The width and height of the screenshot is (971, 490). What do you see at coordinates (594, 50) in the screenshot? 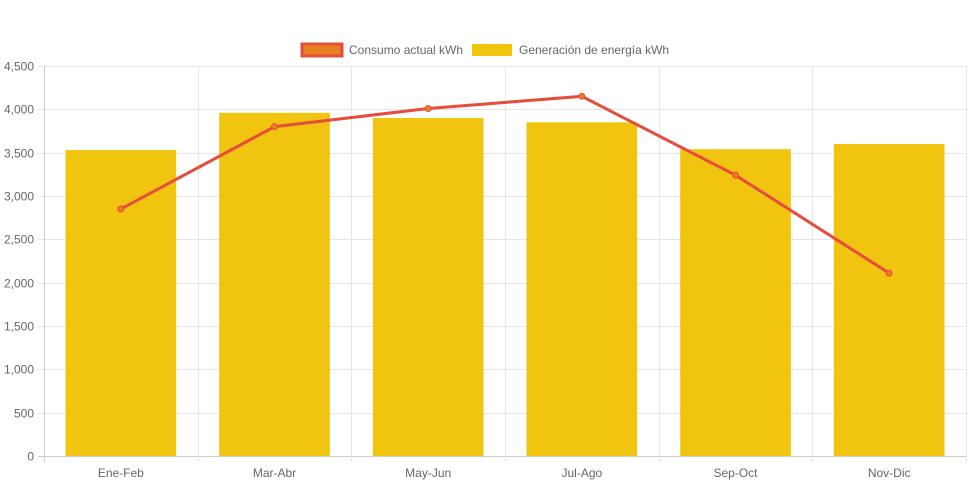
I see `legend-label-generacion: Generación de energía kWh` at bounding box center [594, 50].